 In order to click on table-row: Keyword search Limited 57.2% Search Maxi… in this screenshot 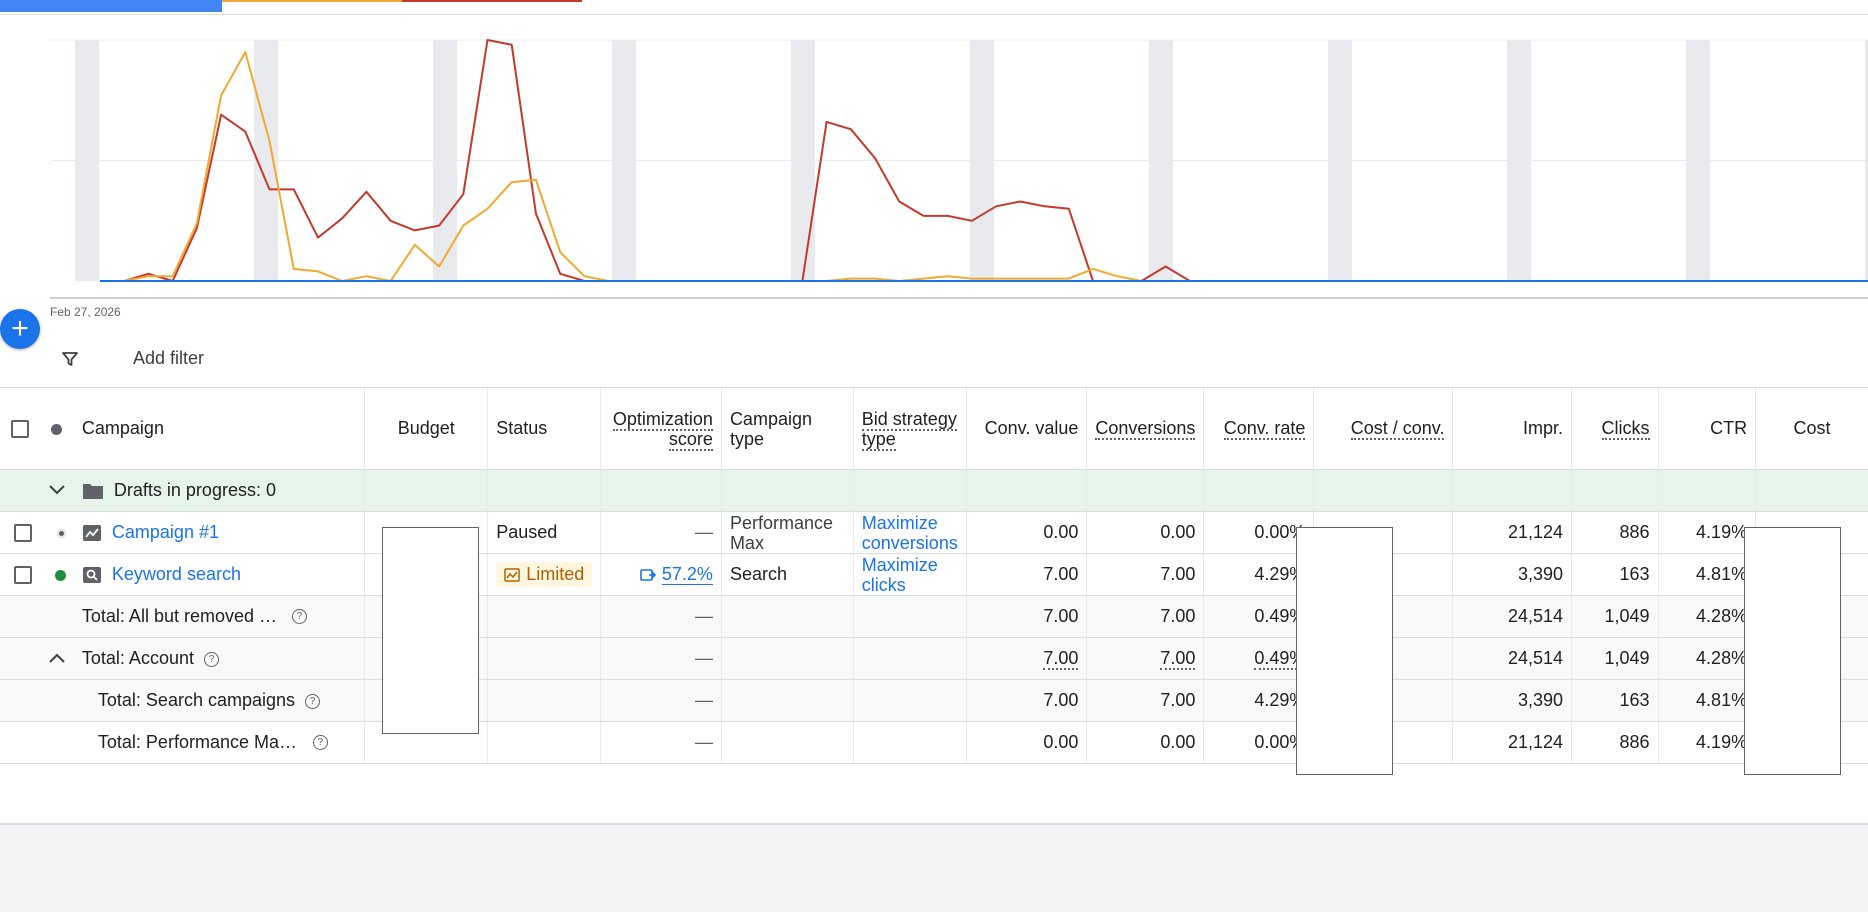, I will do `click(934, 574)`.